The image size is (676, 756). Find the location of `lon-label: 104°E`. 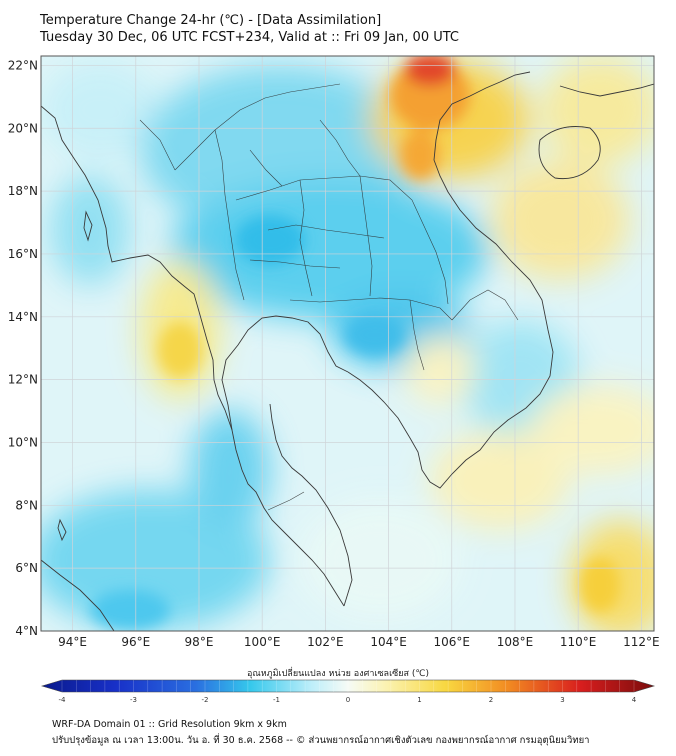

lon-label: 104°E is located at coordinates (388, 642).